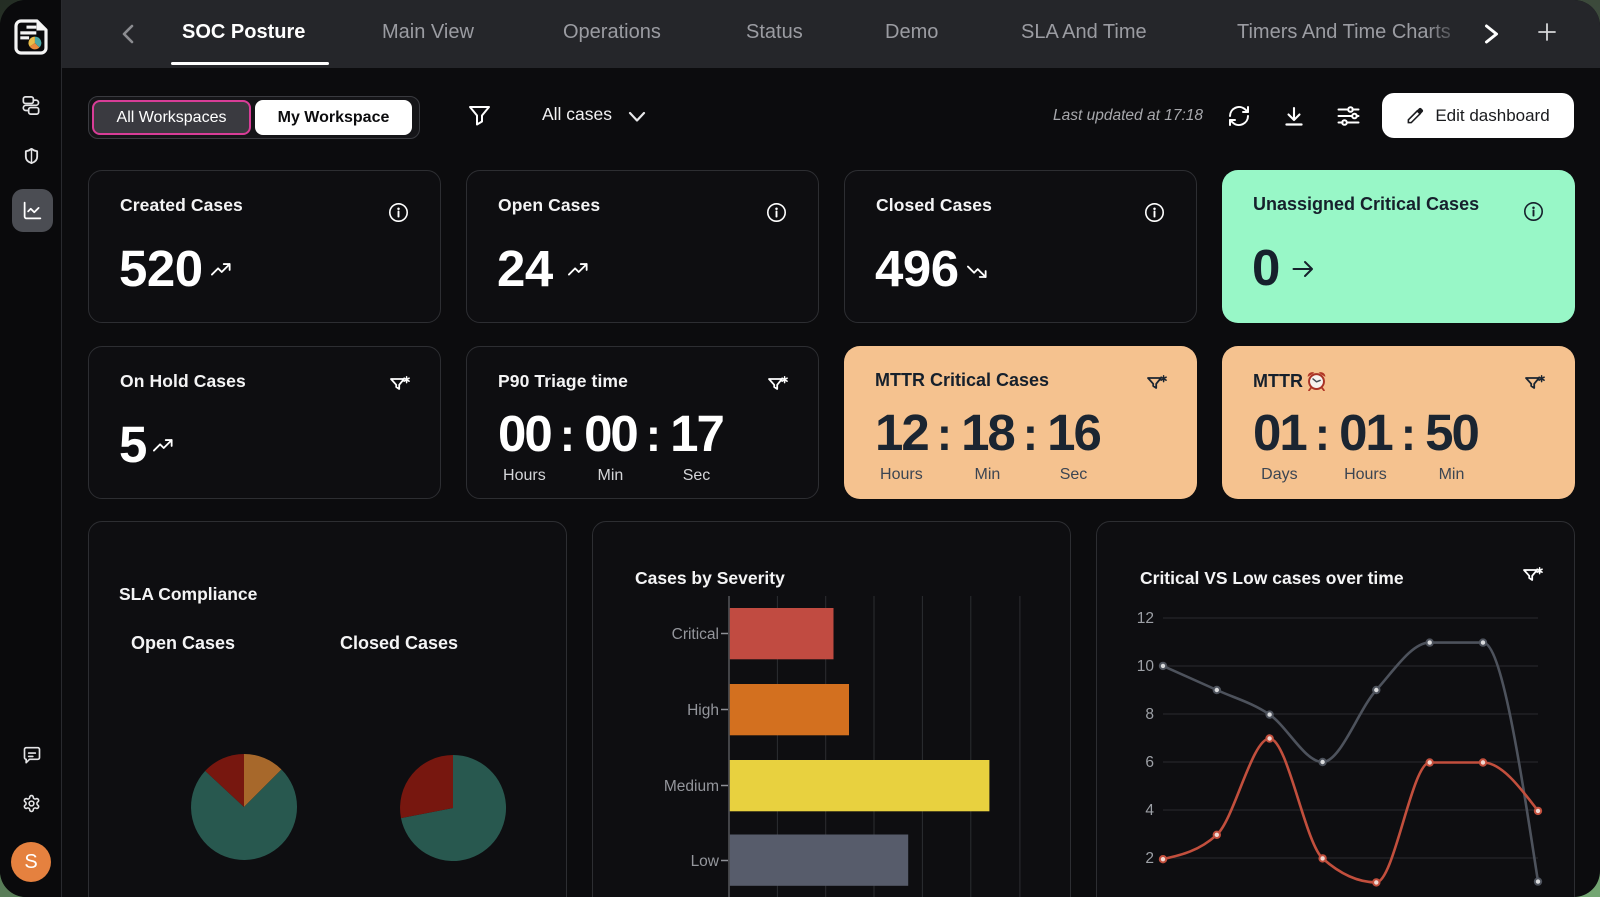 Image resolution: width=1600 pixels, height=897 pixels. I want to click on svg-text: 4, so click(1149, 810).